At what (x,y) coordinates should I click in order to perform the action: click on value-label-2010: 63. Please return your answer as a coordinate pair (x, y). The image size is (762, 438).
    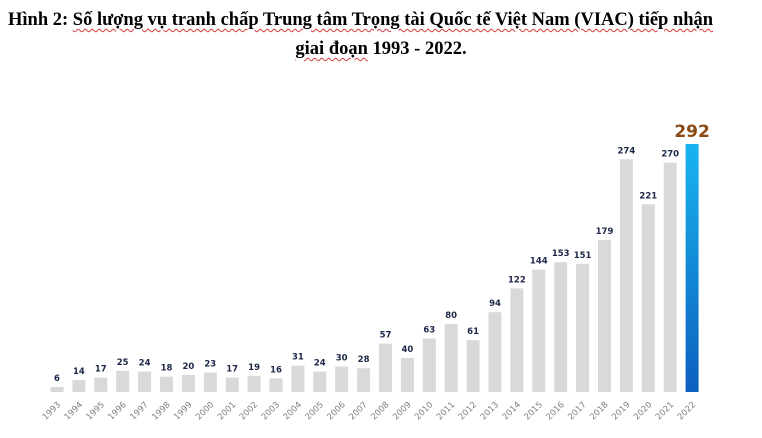
    Looking at the image, I should click on (429, 331).